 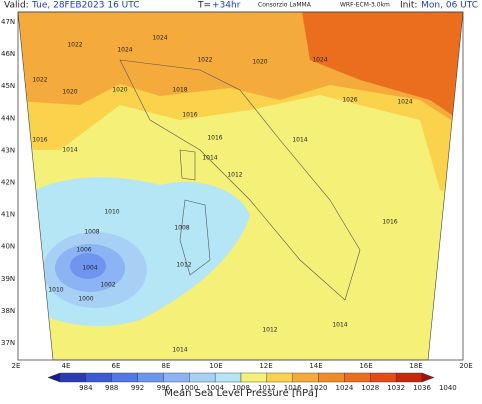 I want to click on colorbar-tick-label: 984, so click(x=86, y=388).